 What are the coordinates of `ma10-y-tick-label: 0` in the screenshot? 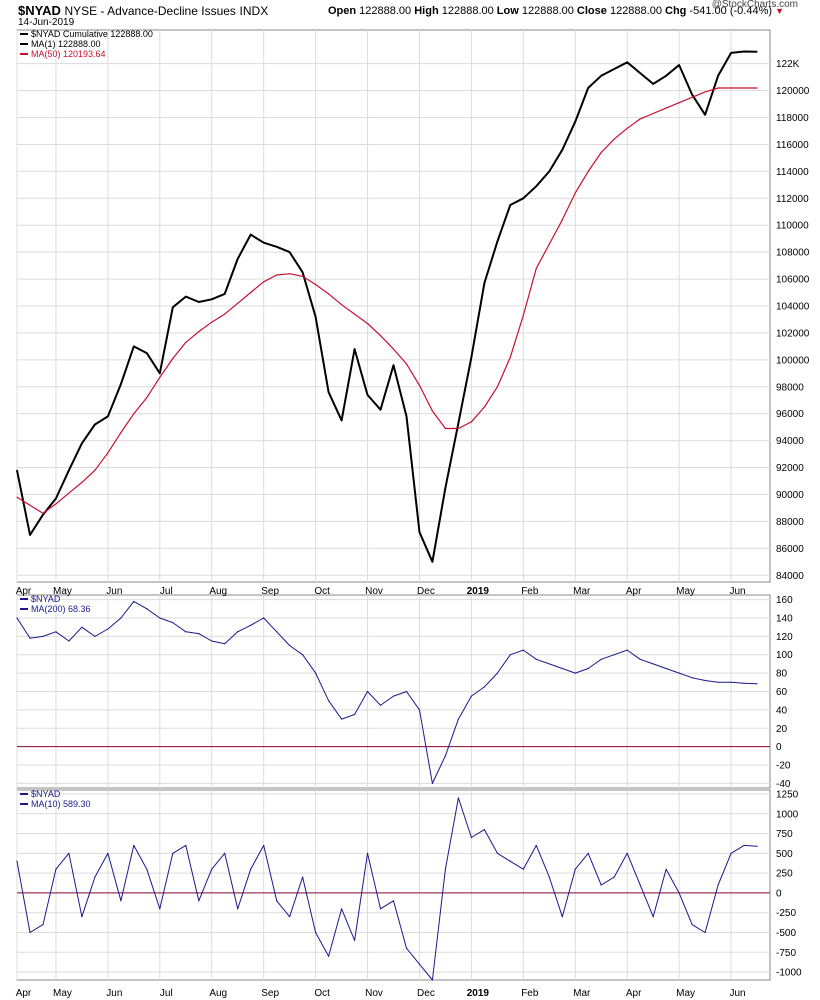 It's located at (779, 893).